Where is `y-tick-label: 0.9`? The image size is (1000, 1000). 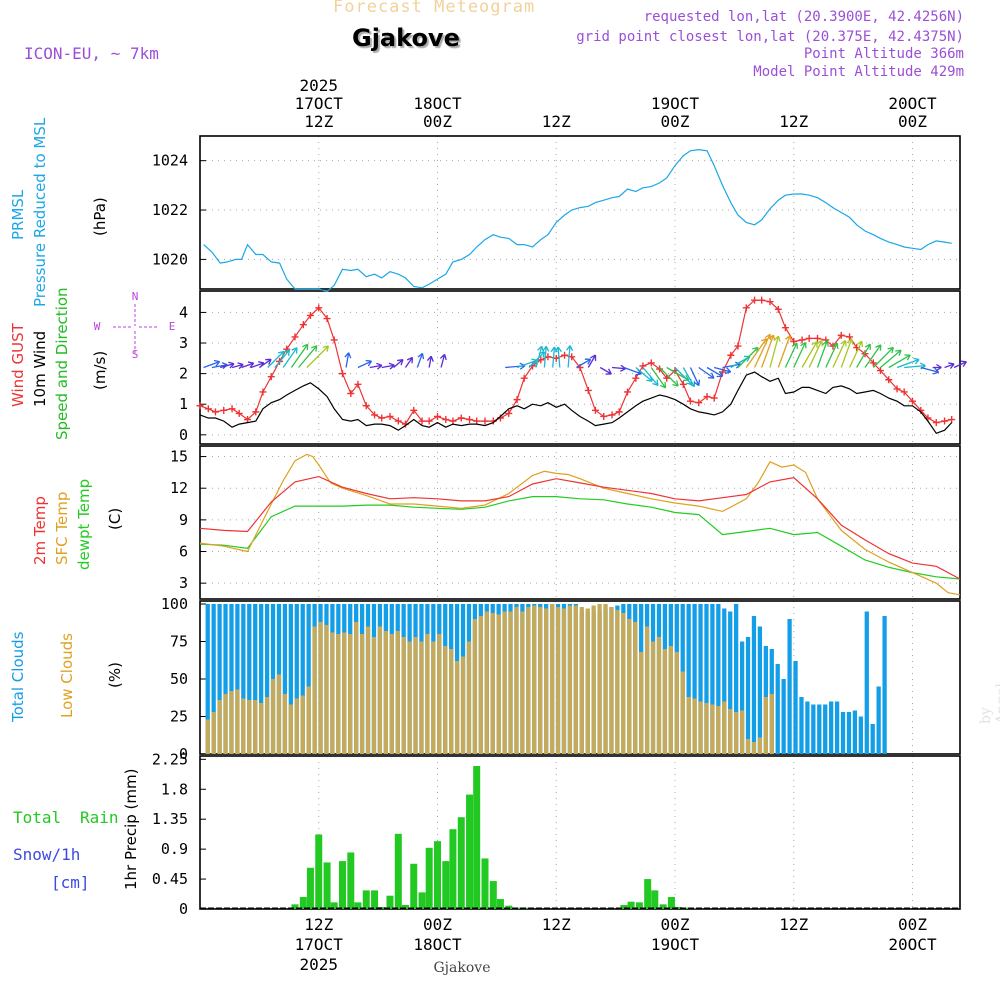
y-tick-label: 0.9 is located at coordinates (174, 849).